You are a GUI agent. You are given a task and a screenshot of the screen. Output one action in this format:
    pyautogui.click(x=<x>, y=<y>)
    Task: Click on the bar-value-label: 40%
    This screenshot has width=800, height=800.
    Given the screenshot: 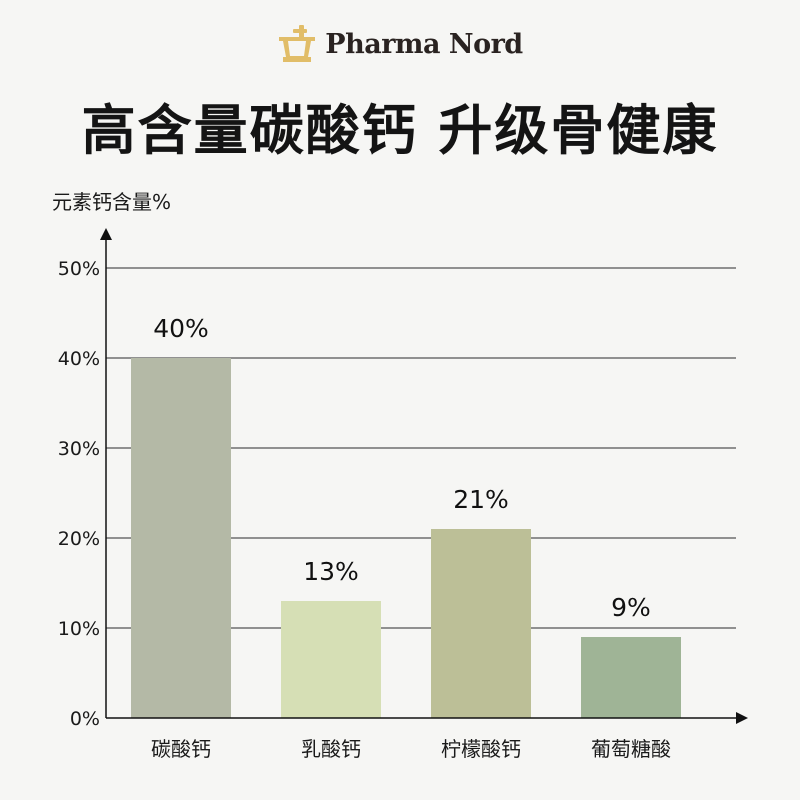 What is the action you would take?
    pyautogui.click(x=181, y=328)
    